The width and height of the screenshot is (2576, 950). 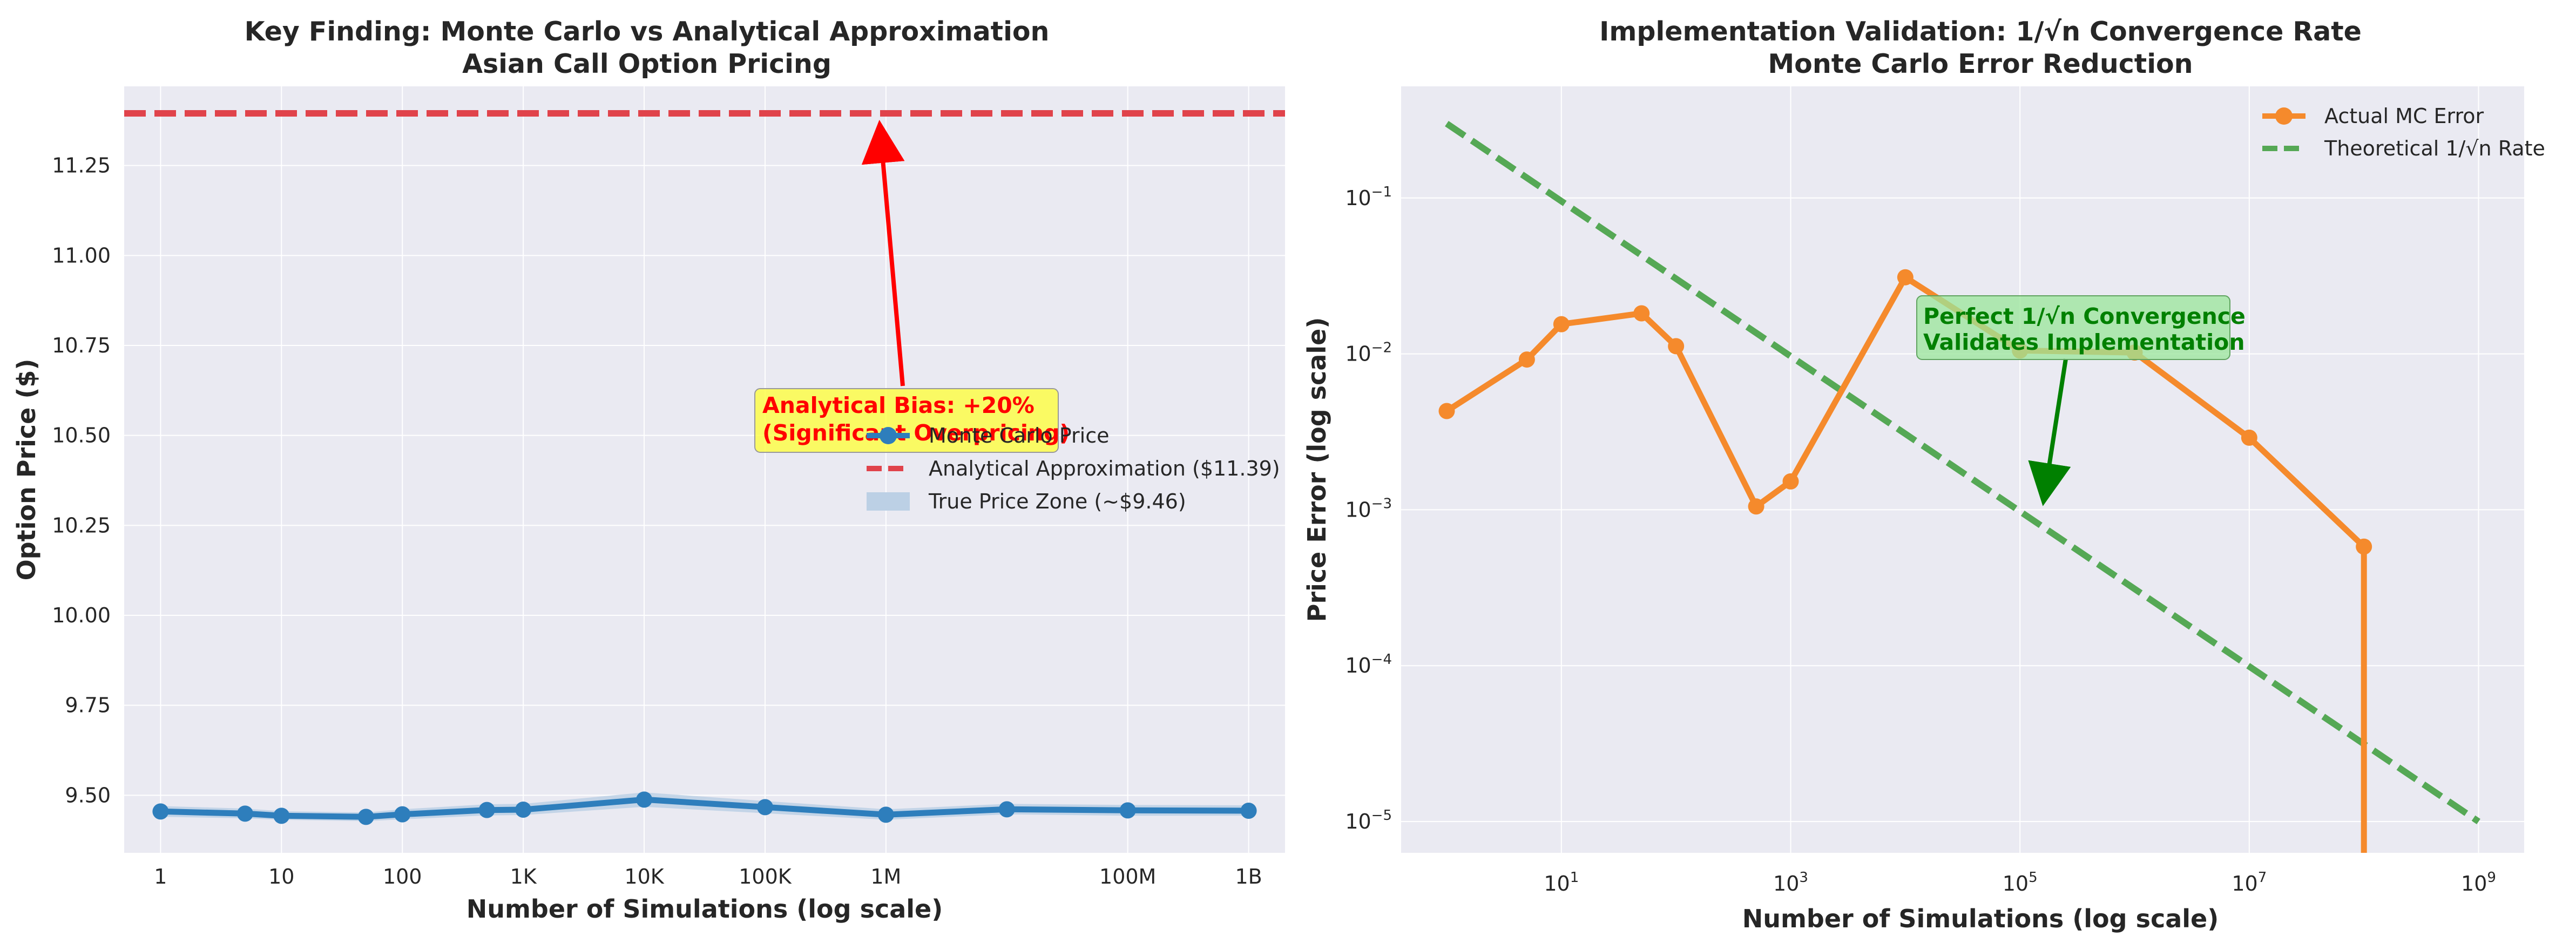 What do you see at coordinates (2084, 316) in the screenshot?
I see `right-annotation-line-1: Perfect 1/√n Convergence` at bounding box center [2084, 316].